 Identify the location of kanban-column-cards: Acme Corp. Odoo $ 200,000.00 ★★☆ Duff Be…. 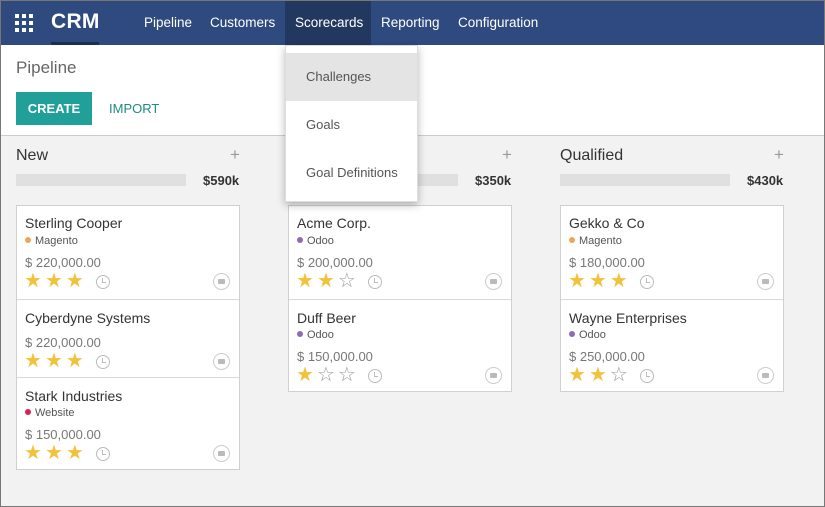
(400, 298).